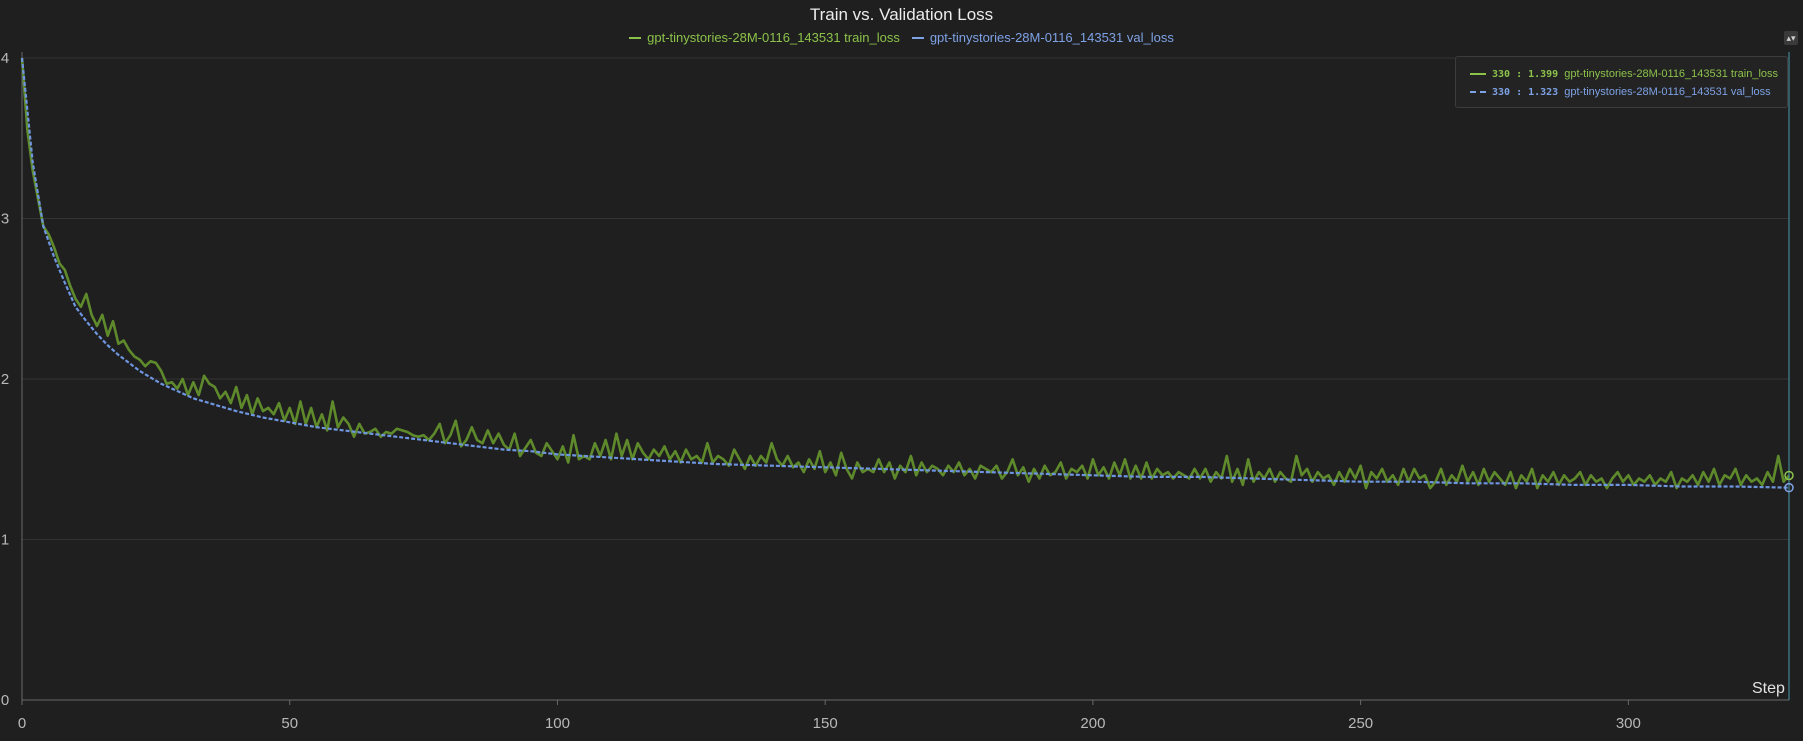  Describe the element at coordinates (635, 37) in the screenshot. I see `legend-swatch-train` at that location.